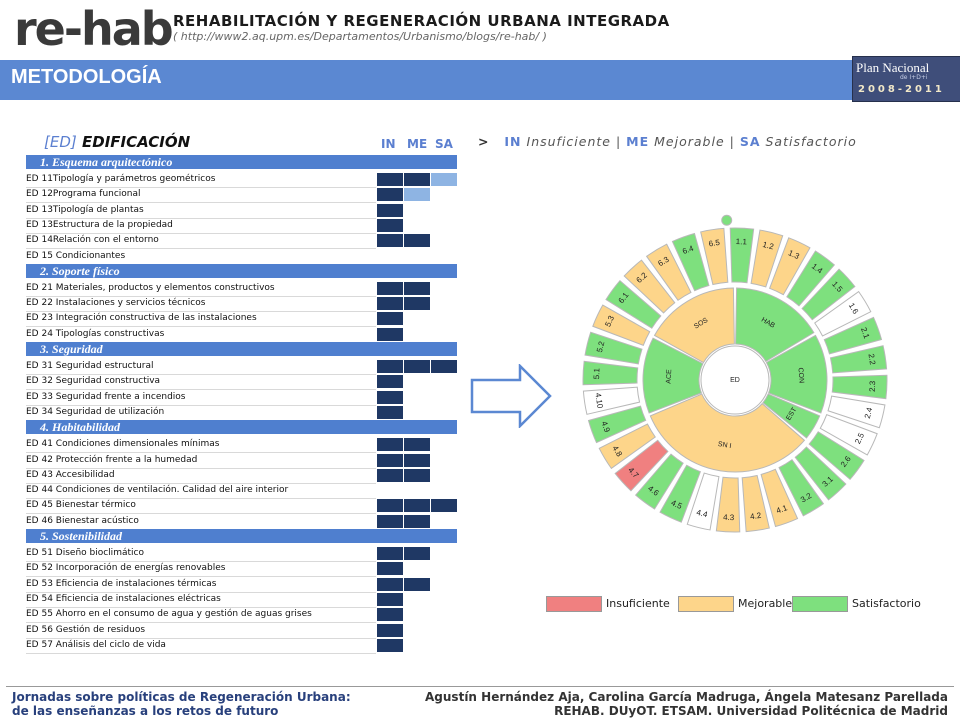 This screenshot has width=960, height=720. I want to click on outer-segment-label: 1.1, so click(742, 242).